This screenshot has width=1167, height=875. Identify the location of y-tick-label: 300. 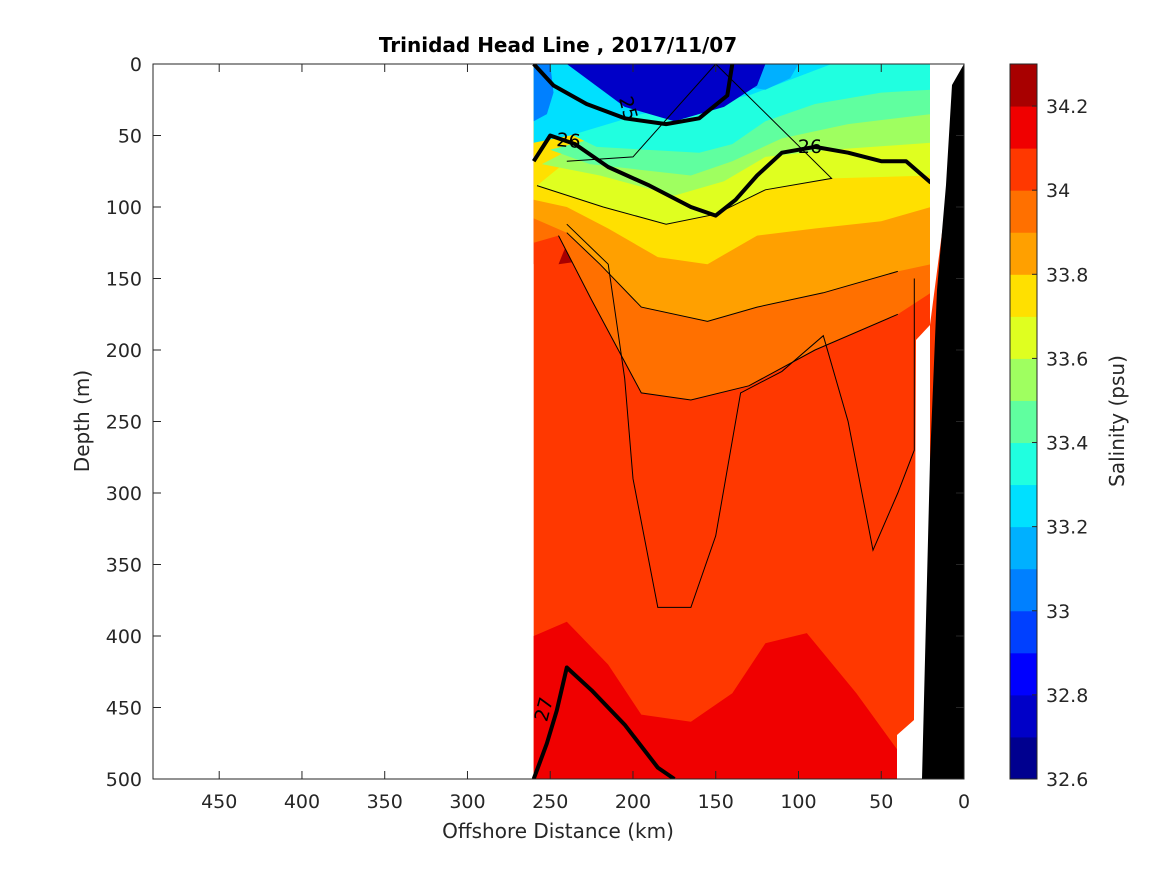
(124, 494).